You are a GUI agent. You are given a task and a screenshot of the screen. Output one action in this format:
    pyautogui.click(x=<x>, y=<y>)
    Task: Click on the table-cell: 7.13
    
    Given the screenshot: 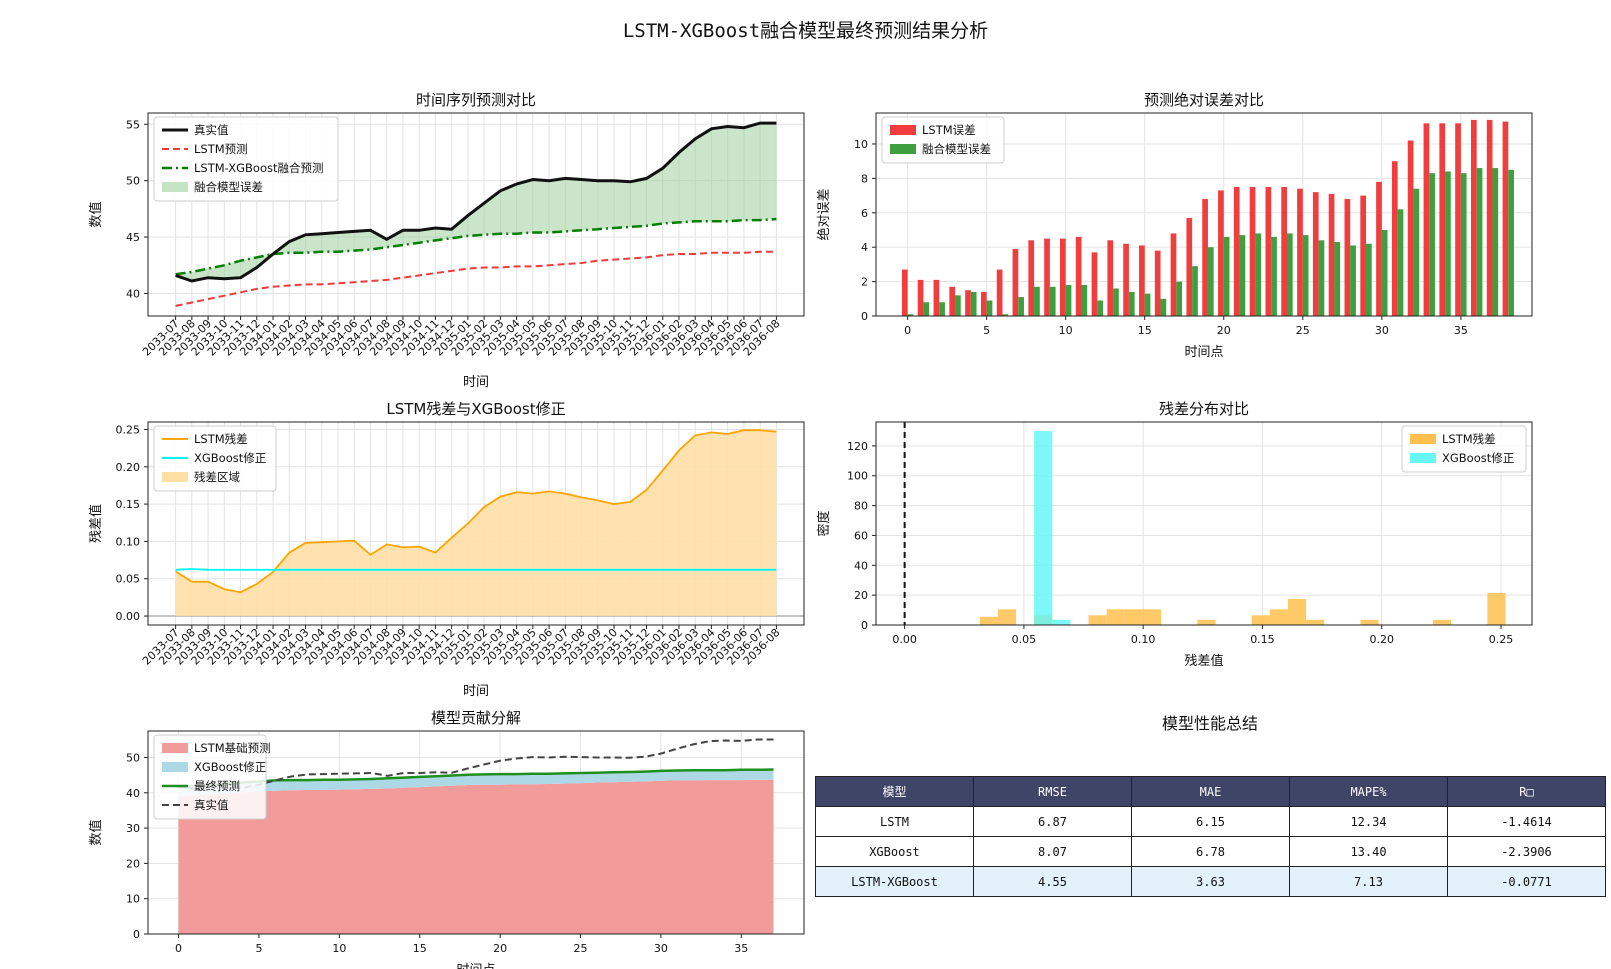 What is the action you would take?
    pyautogui.click(x=1368, y=881)
    